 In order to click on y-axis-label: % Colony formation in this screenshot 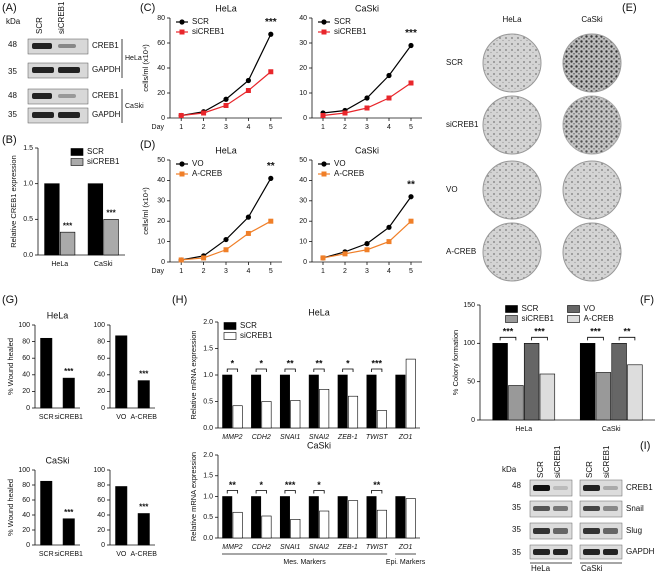, I will do `click(455, 362)`.